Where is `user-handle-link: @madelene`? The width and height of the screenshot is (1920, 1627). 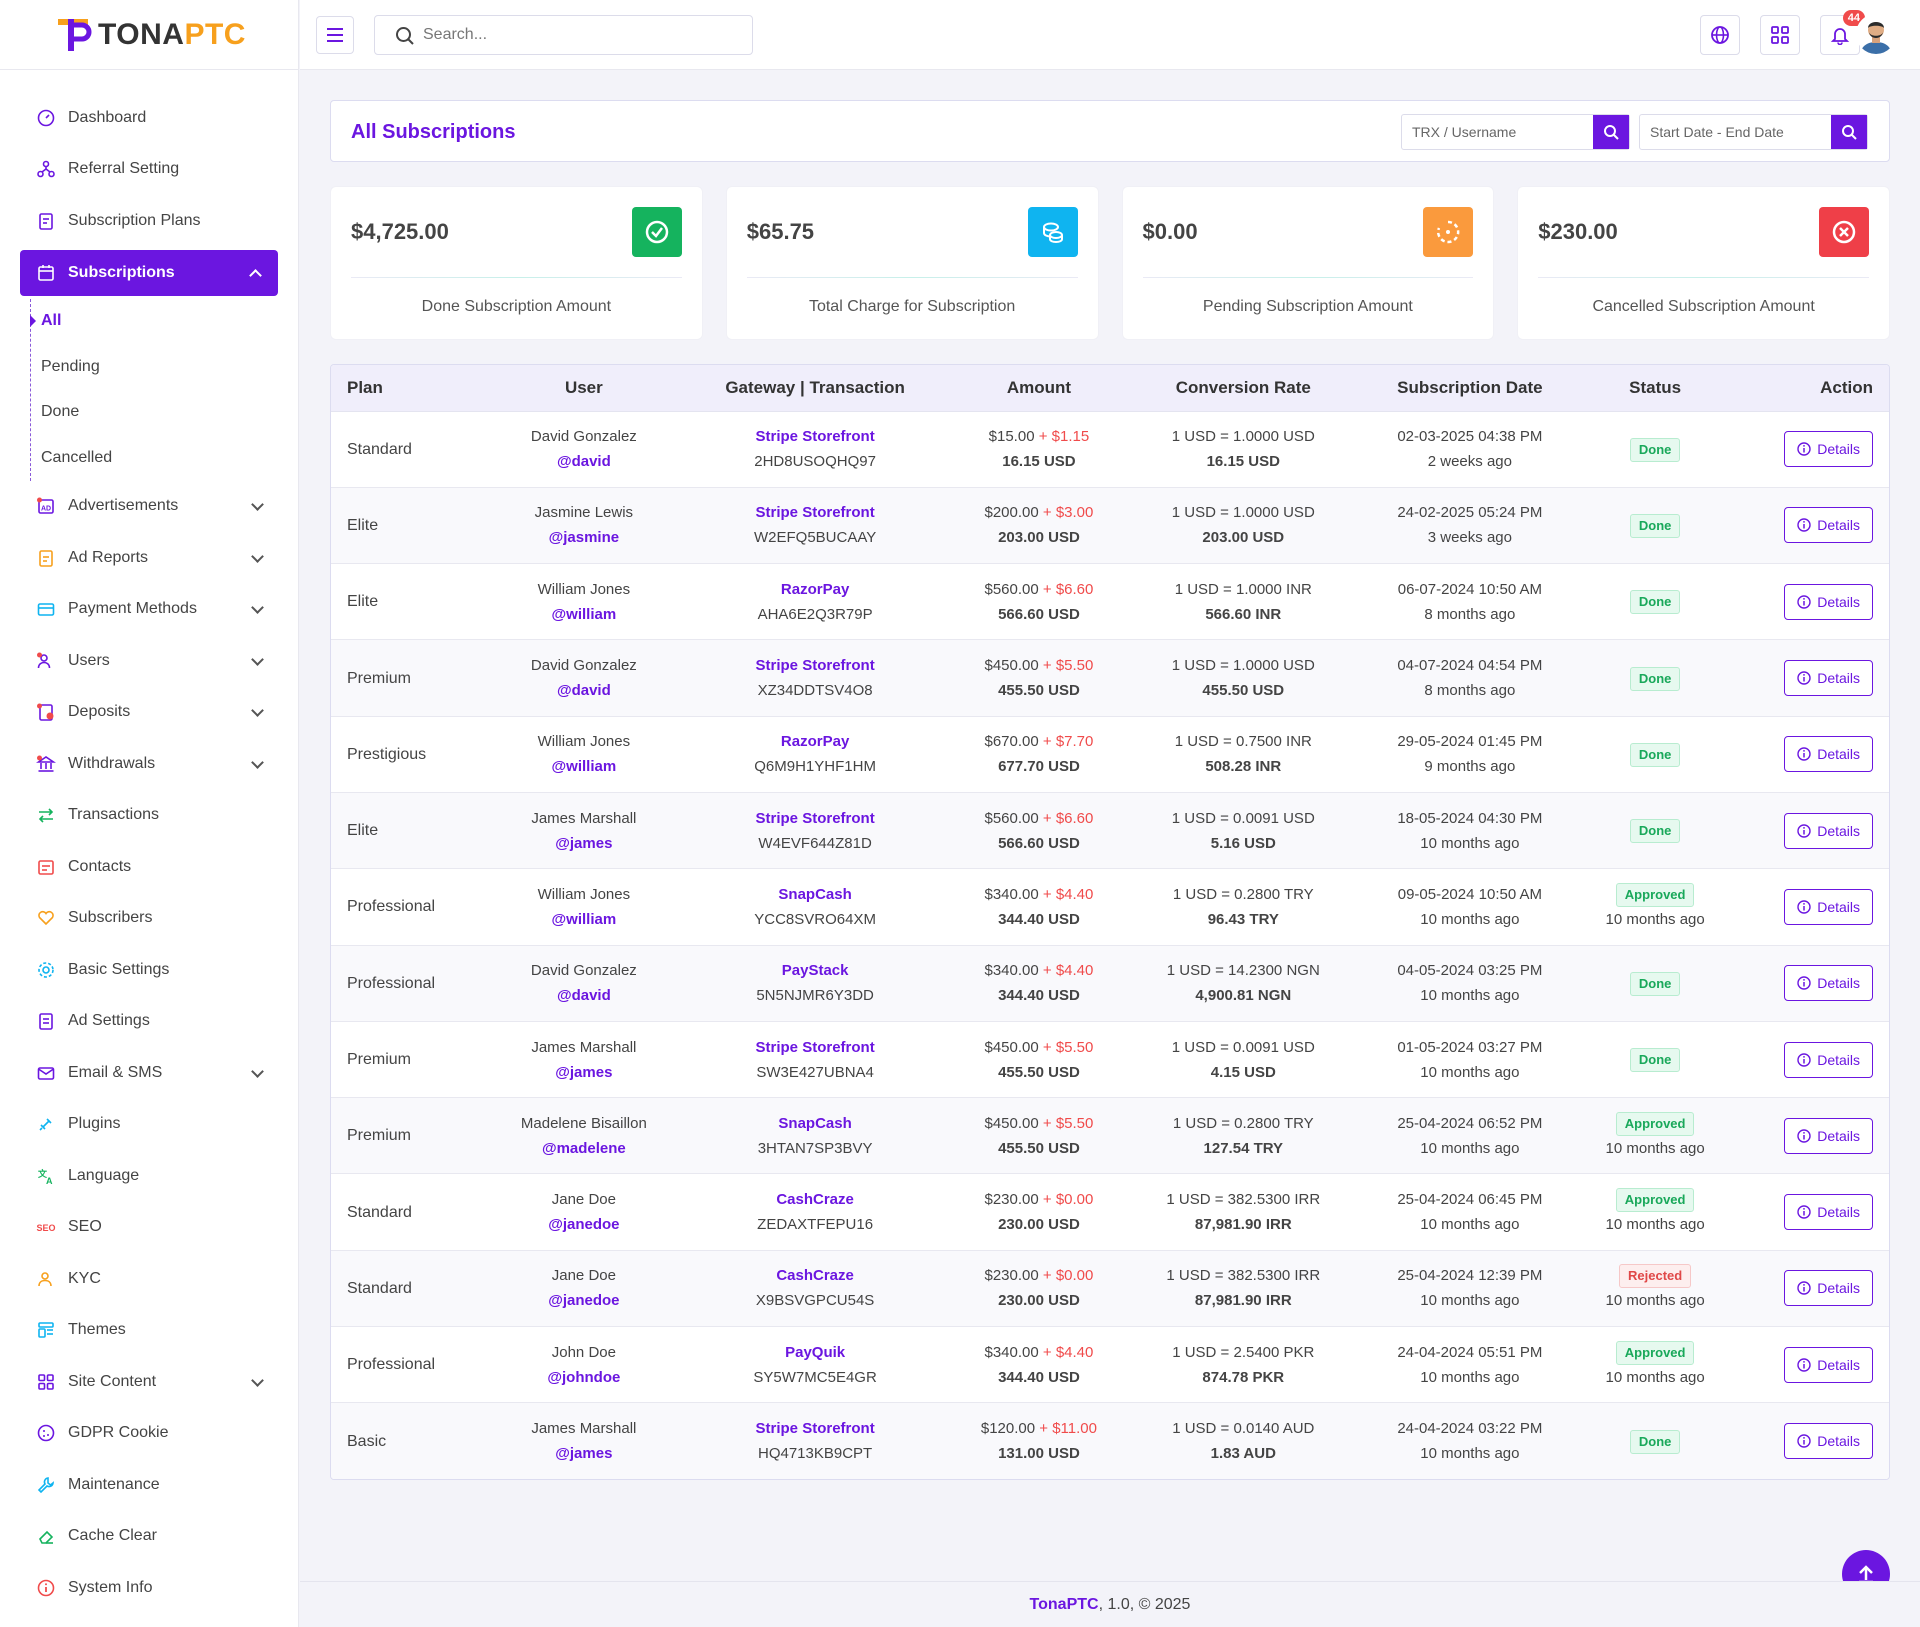 user-handle-link: @madelene is located at coordinates (583, 1148).